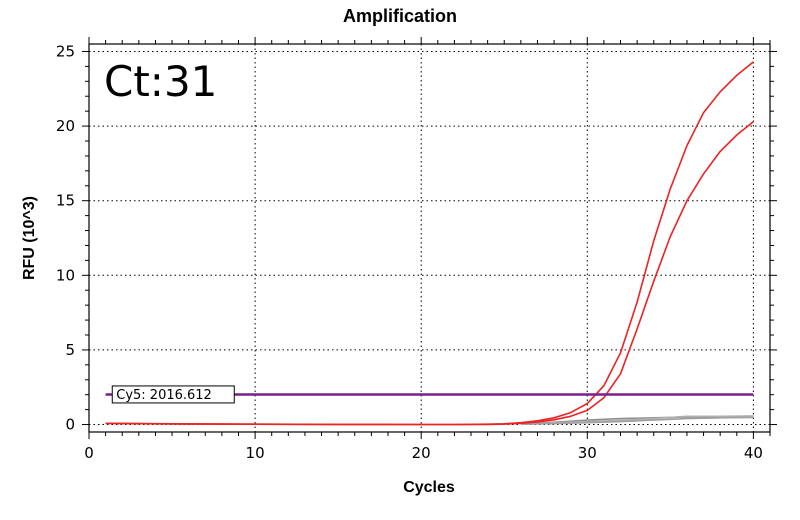 Image resolution: width=800 pixels, height=520 pixels. Describe the element at coordinates (65, 201) in the screenshot. I see `y-tick-label: 15` at that location.